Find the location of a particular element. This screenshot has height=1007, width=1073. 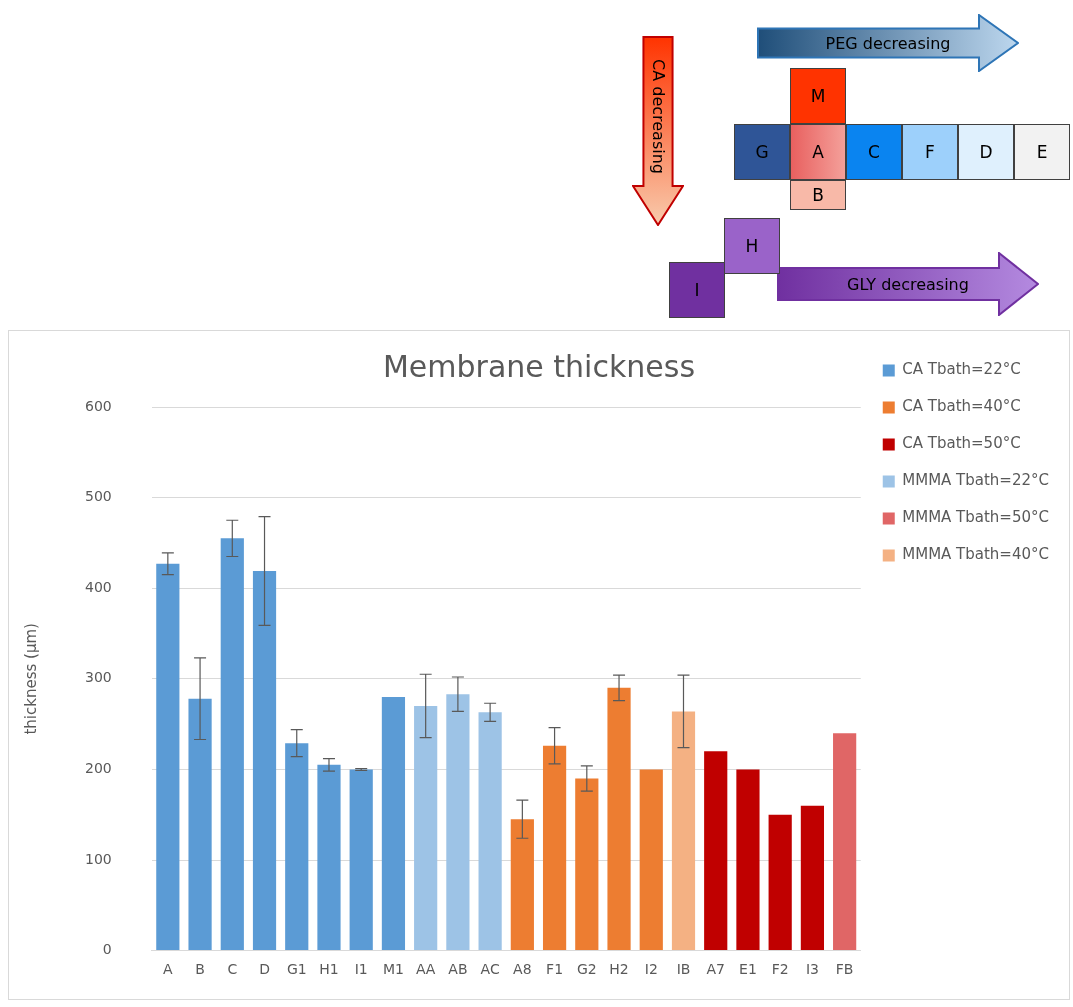

legend-label: MMMA Tbath=50°C is located at coordinates (975, 517).